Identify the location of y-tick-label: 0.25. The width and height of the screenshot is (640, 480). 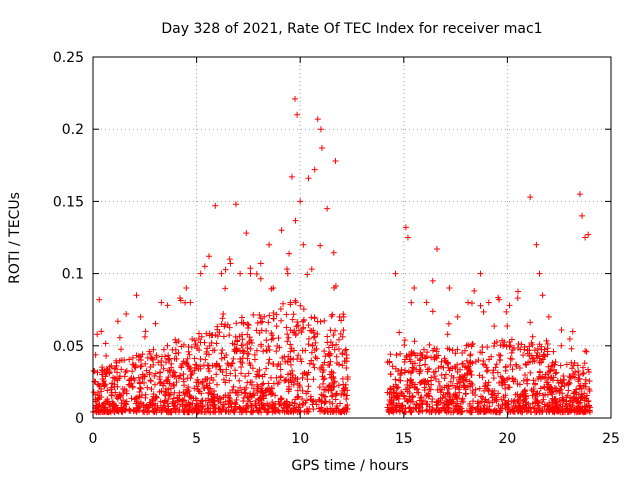
(68, 58).